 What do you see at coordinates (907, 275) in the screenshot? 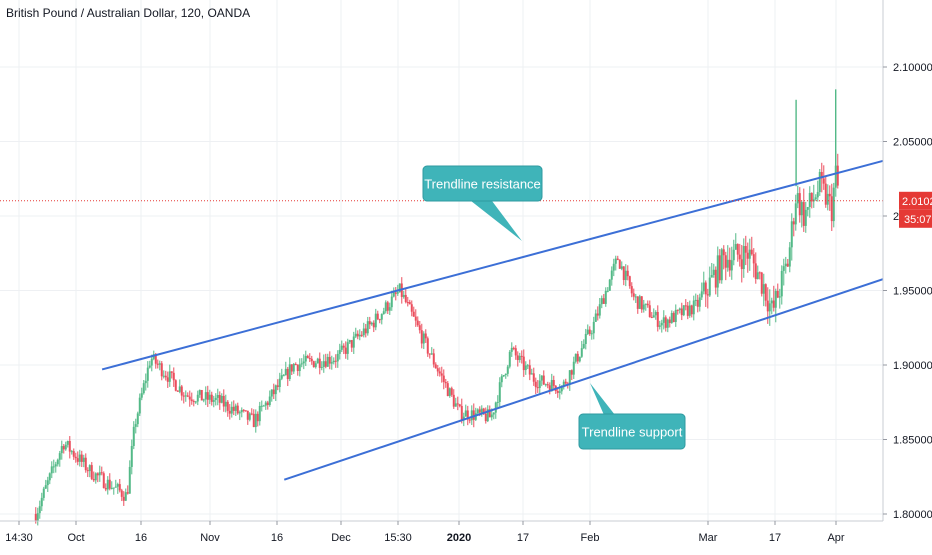
I see `price-scale-background` at bounding box center [907, 275].